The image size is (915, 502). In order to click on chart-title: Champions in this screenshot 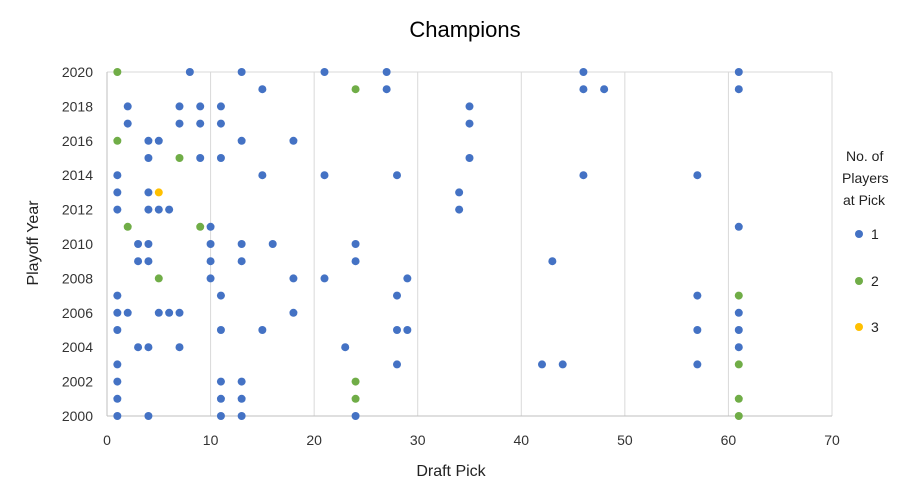, I will do `click(464, 29)`.